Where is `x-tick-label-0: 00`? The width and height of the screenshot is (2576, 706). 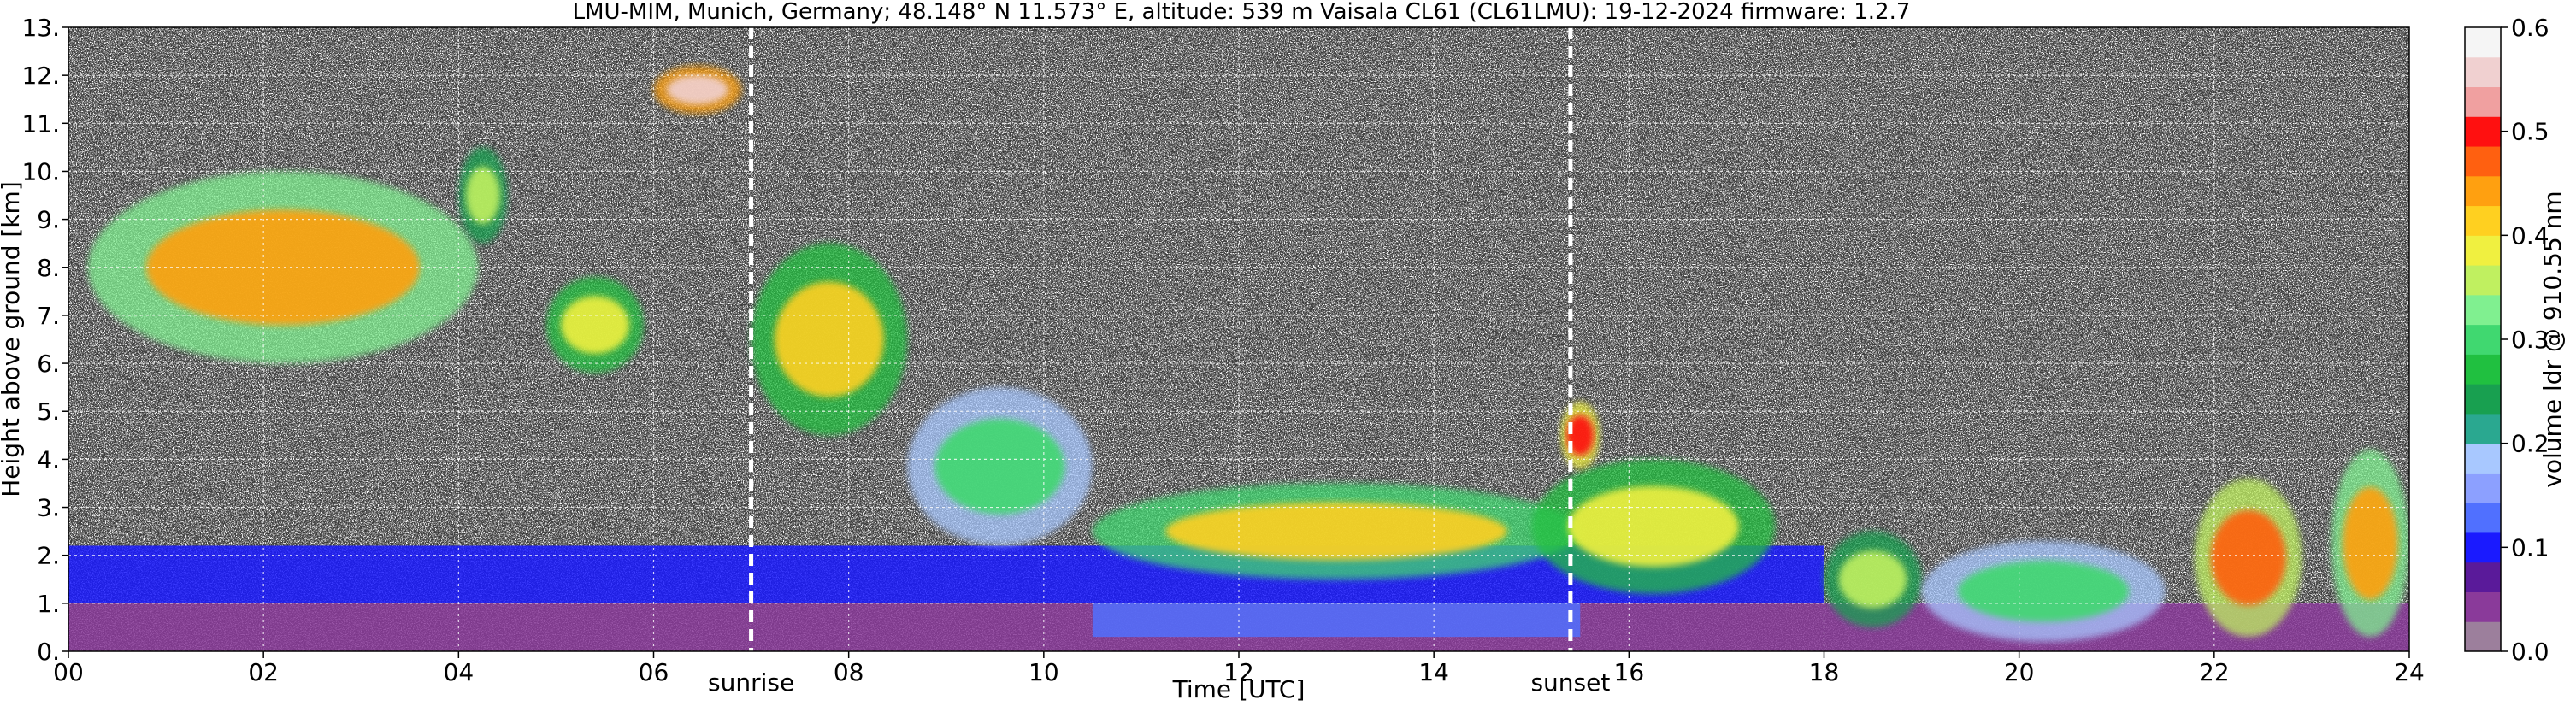
x-tick-label-0: 00 is located at coordinates (68, 672).